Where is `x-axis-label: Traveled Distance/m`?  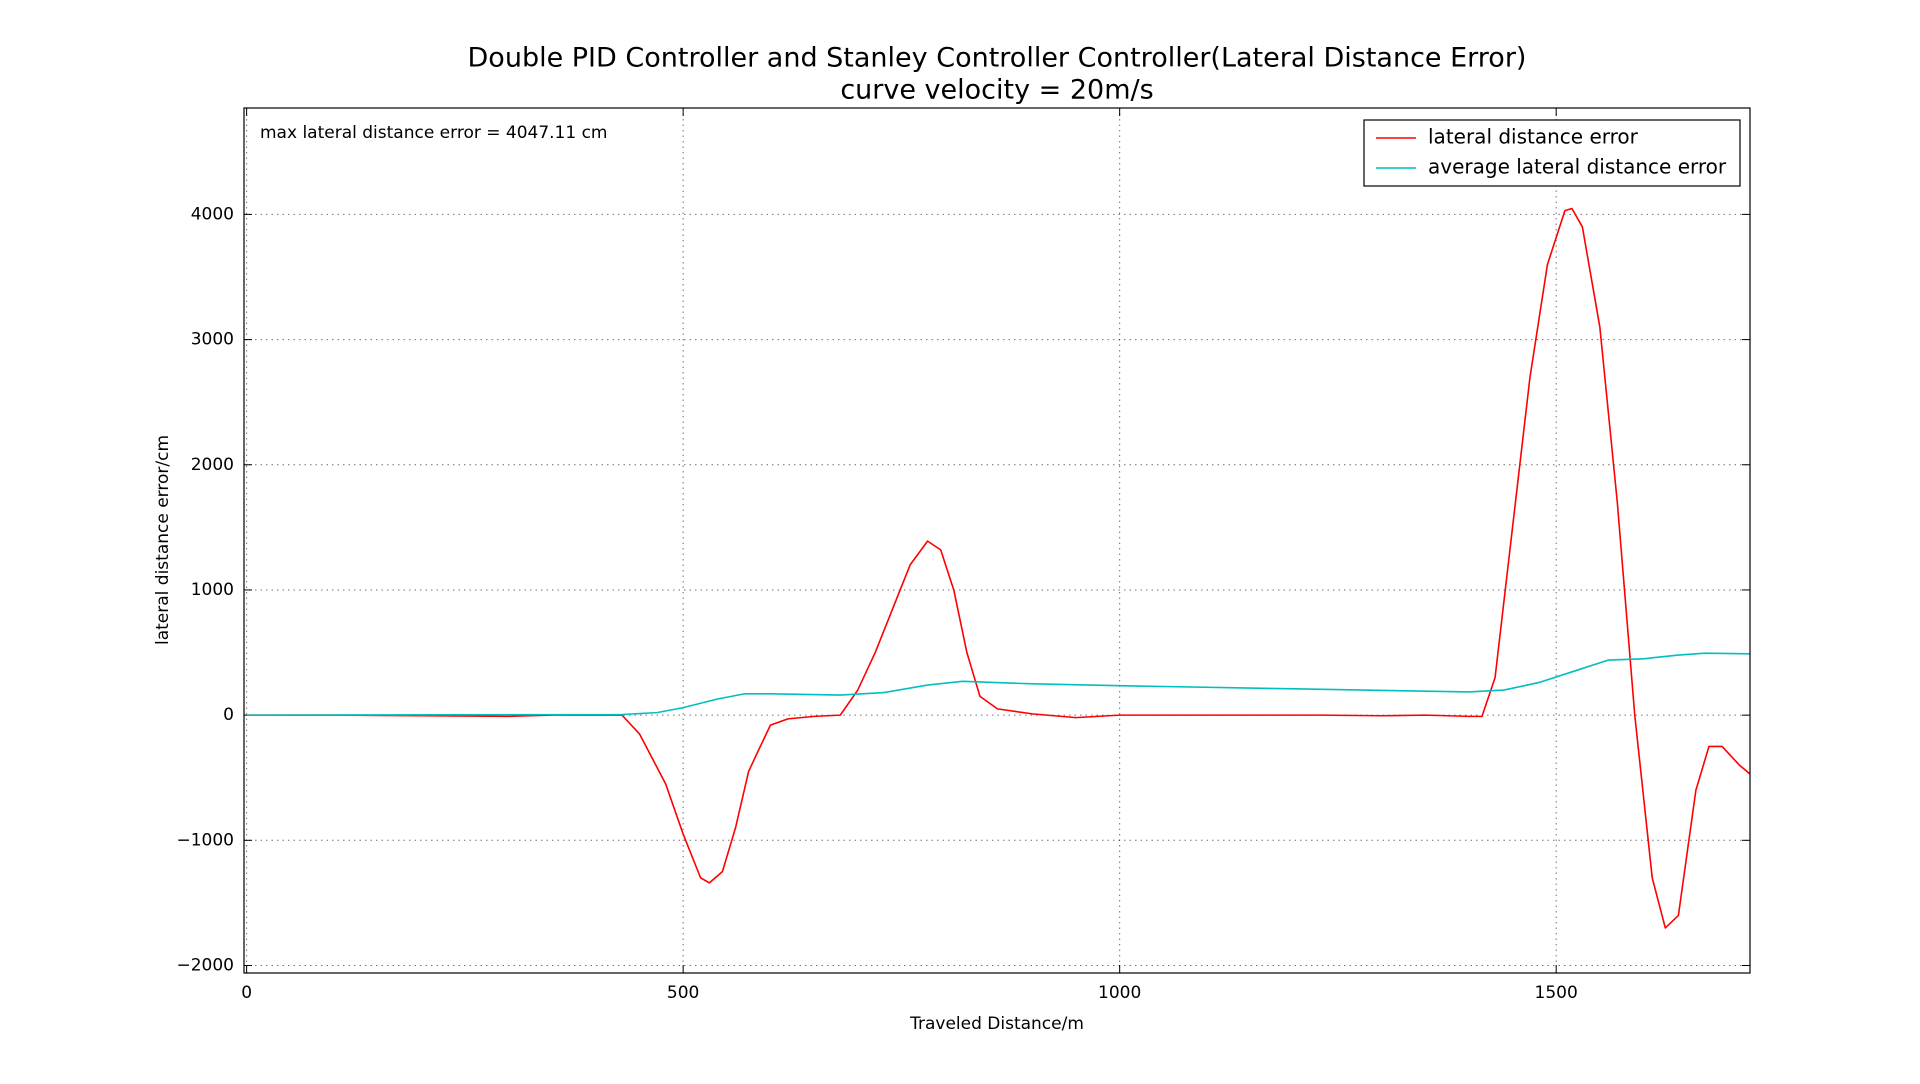 x-axis-label: Traveled Distance/m is located at coordinates (996, 1024).